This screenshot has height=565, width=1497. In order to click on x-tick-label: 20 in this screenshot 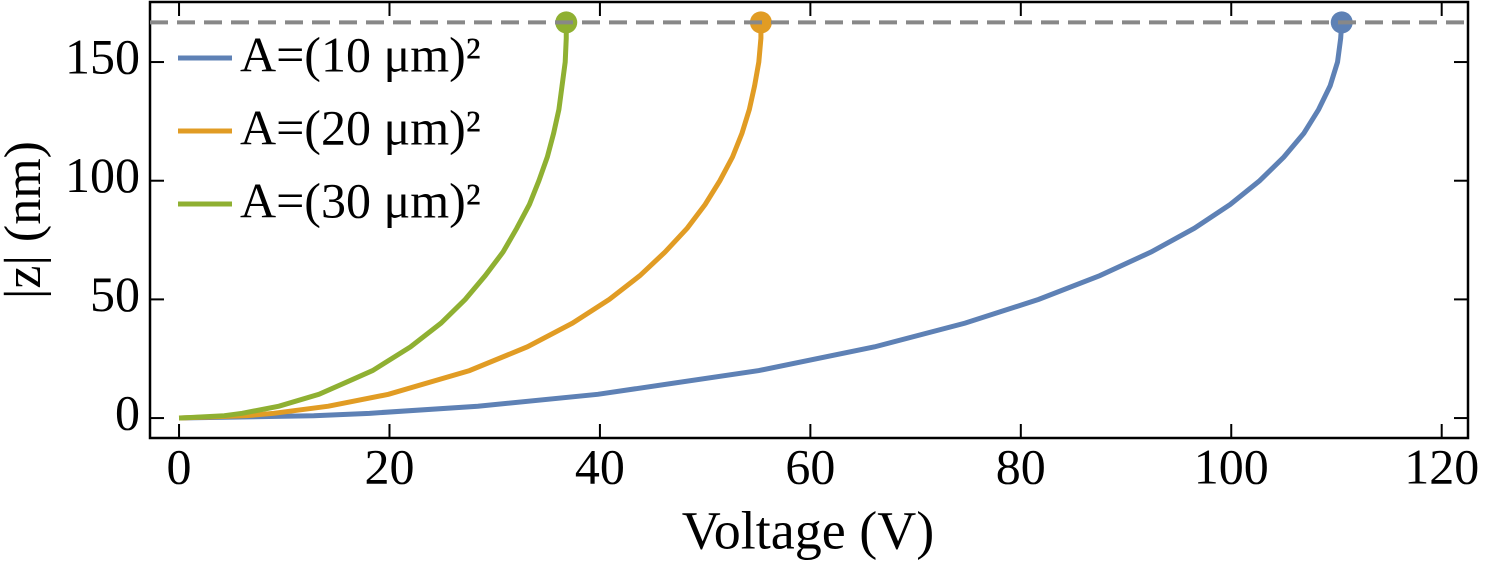, I will do `click(389, 466)`.